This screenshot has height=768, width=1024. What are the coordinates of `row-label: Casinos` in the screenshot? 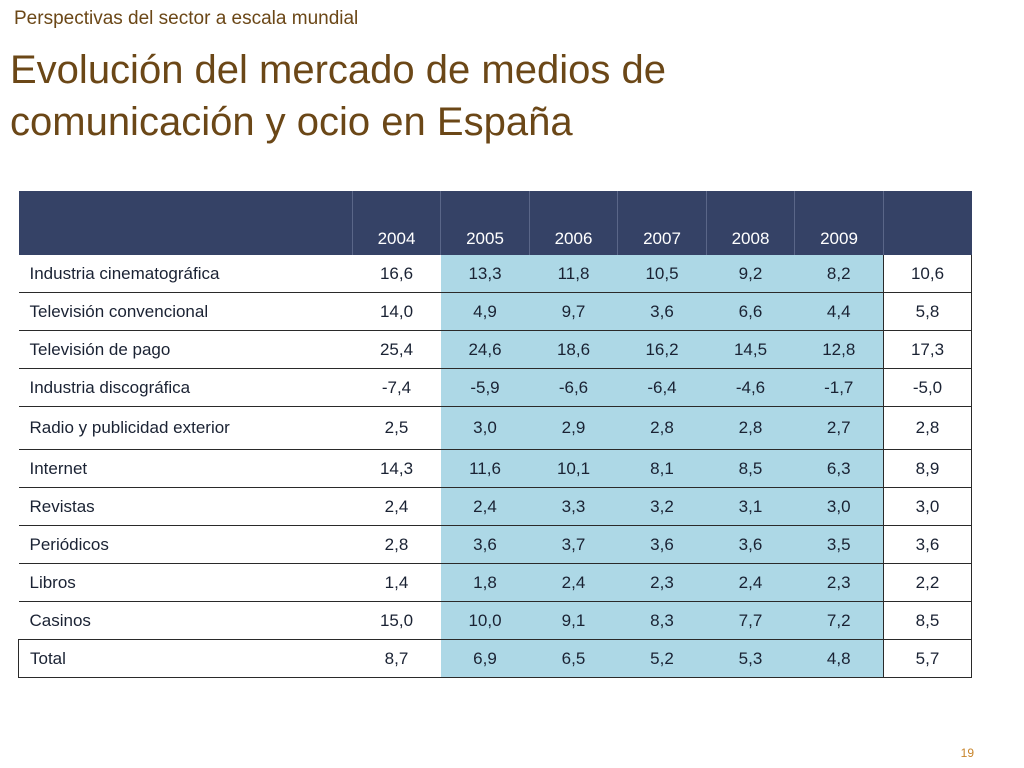 It's located at (185, 620).